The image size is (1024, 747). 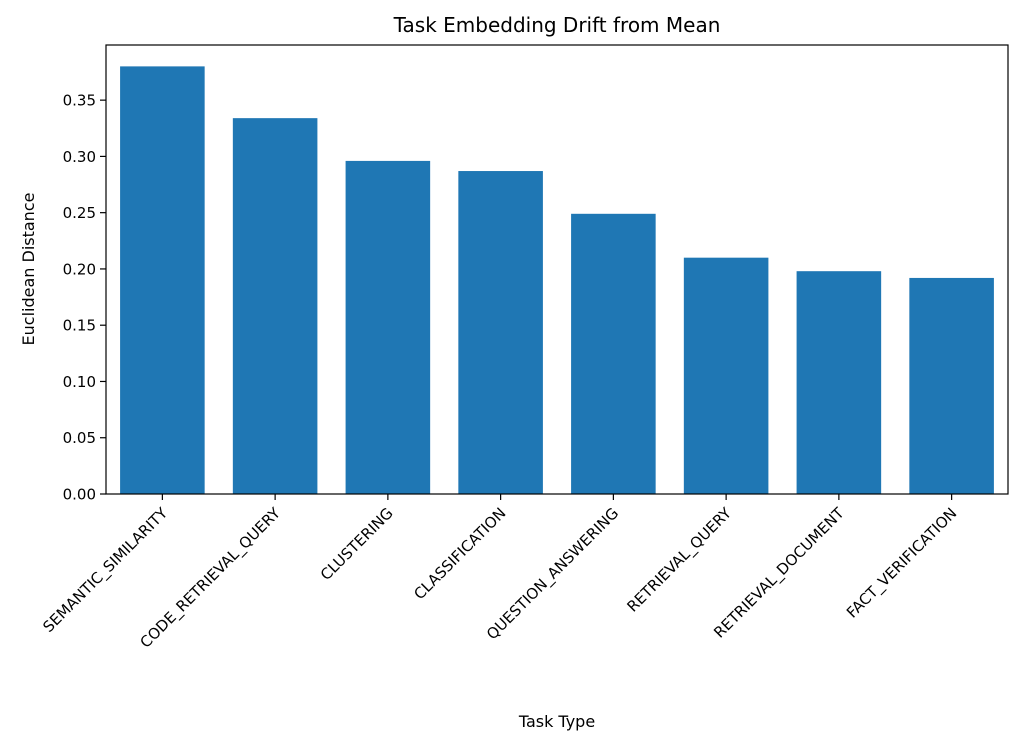 I want to click on chart-title: Task Embedding Drift from Mean, so click(x=557, y=25).